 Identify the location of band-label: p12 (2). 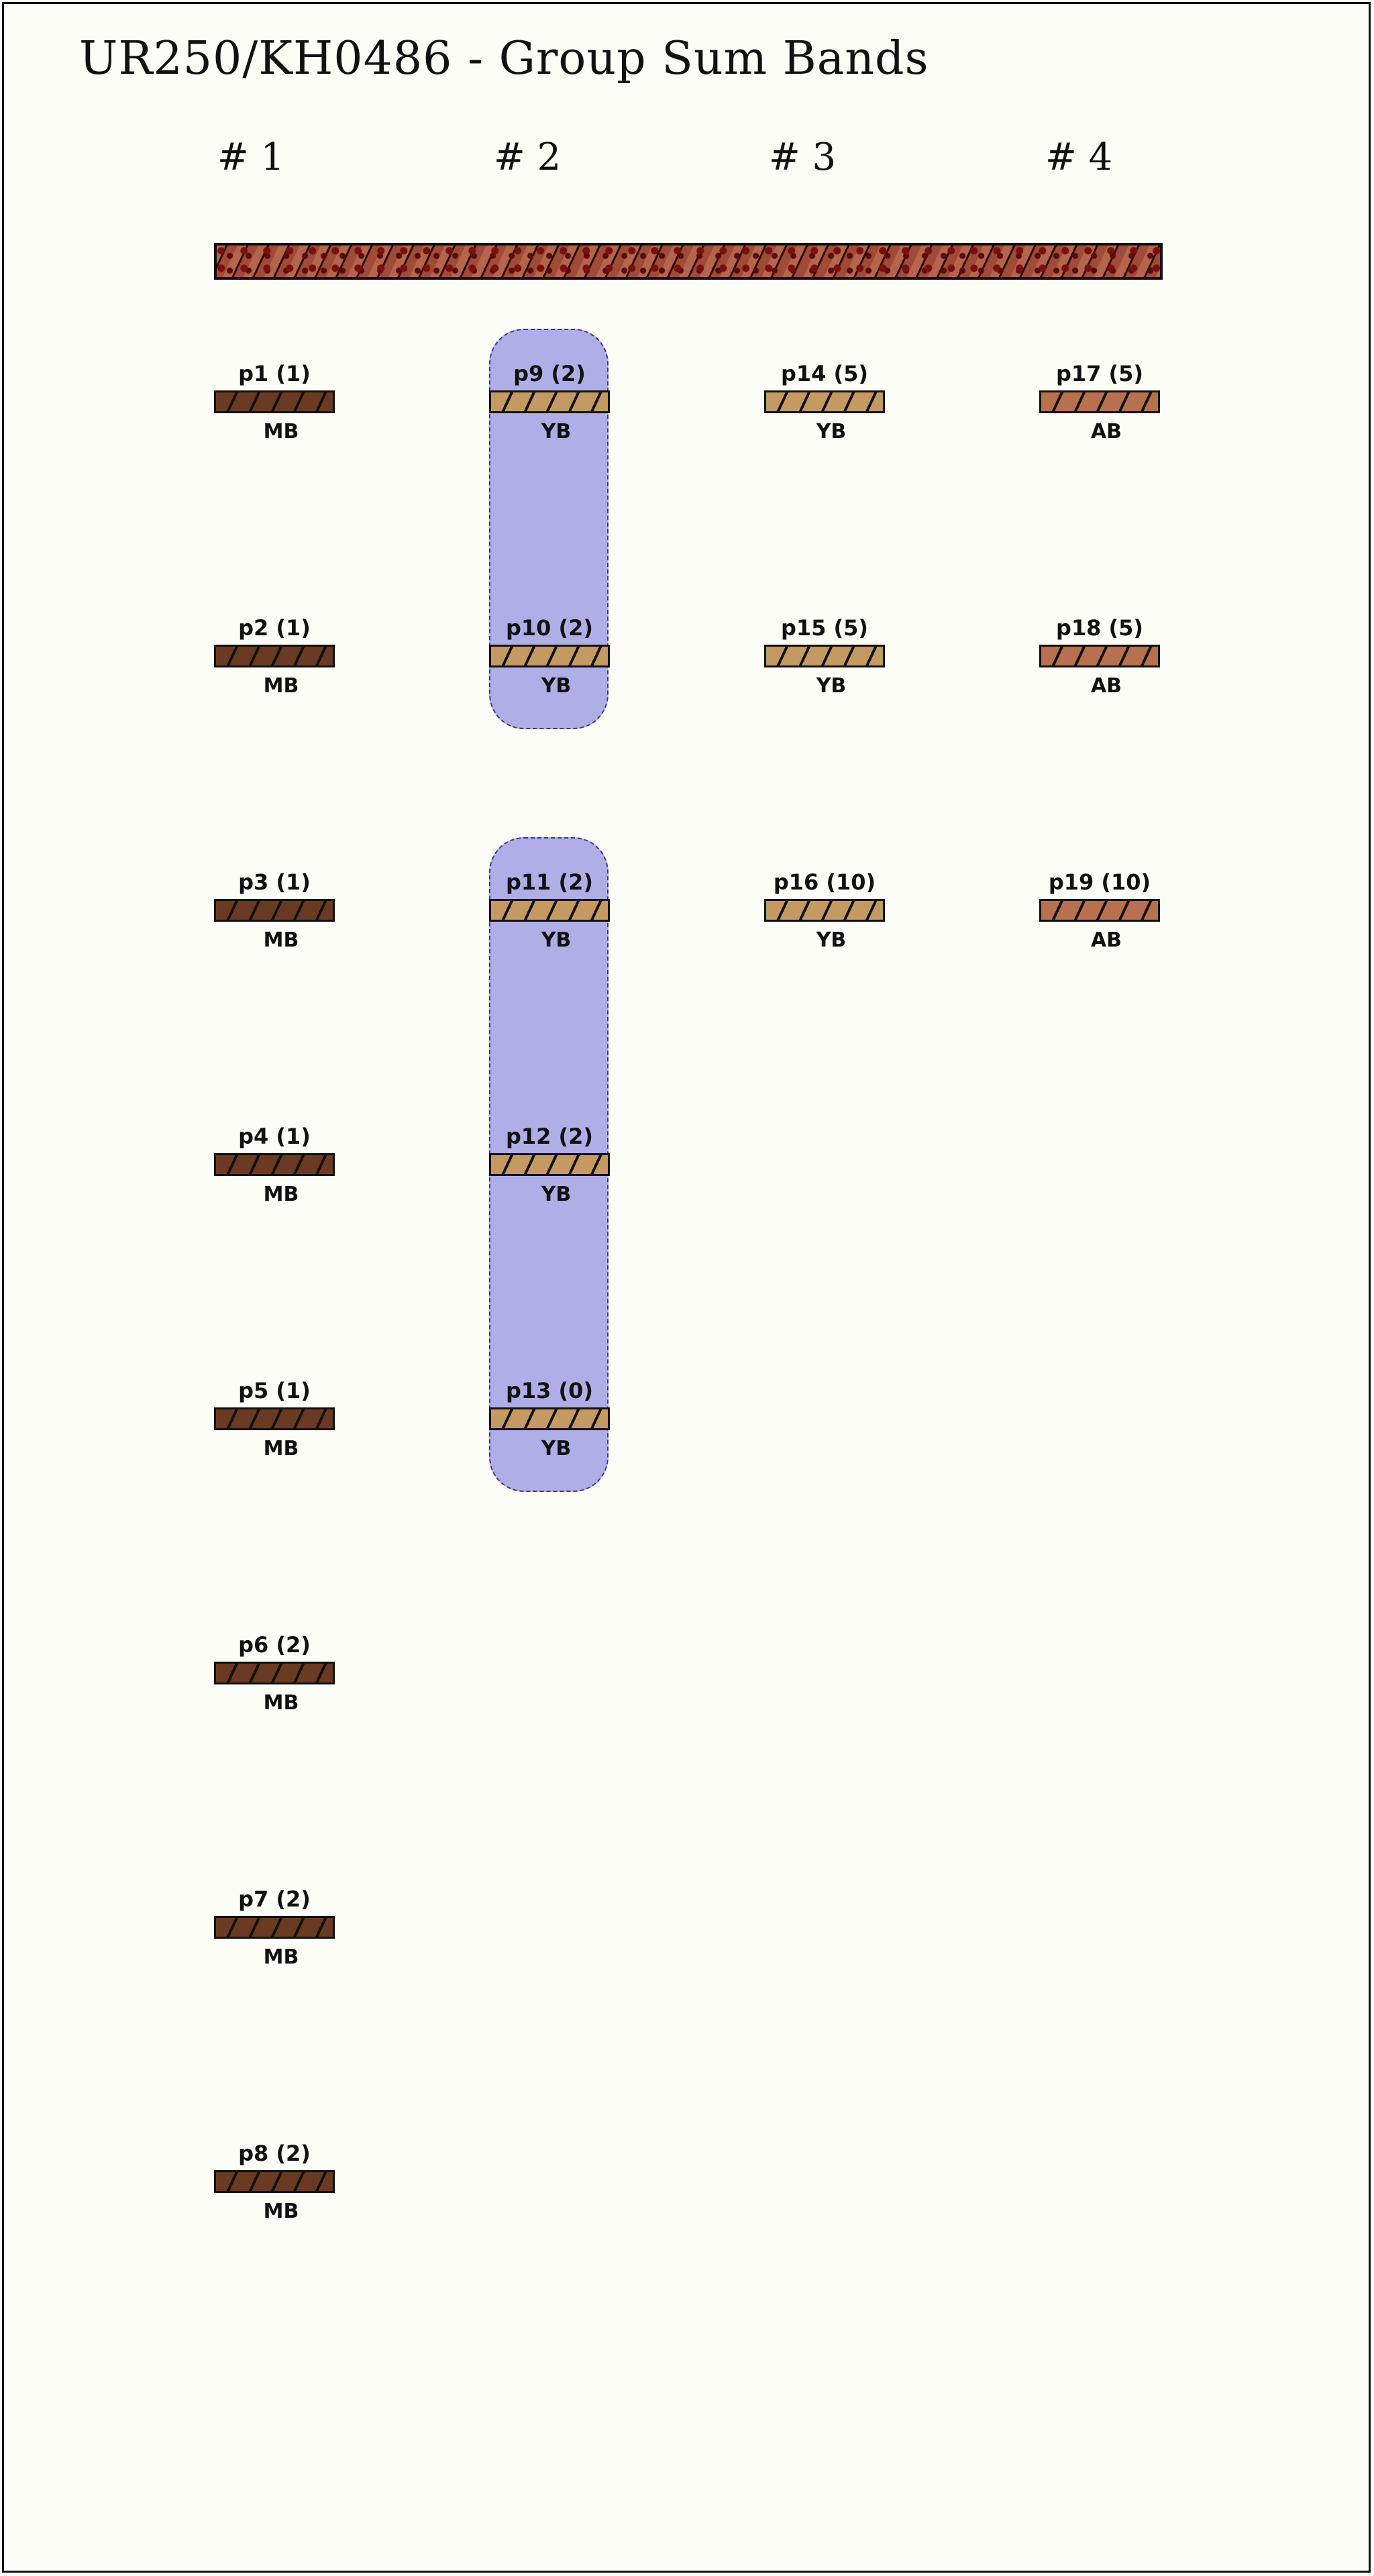
(549, 1136).